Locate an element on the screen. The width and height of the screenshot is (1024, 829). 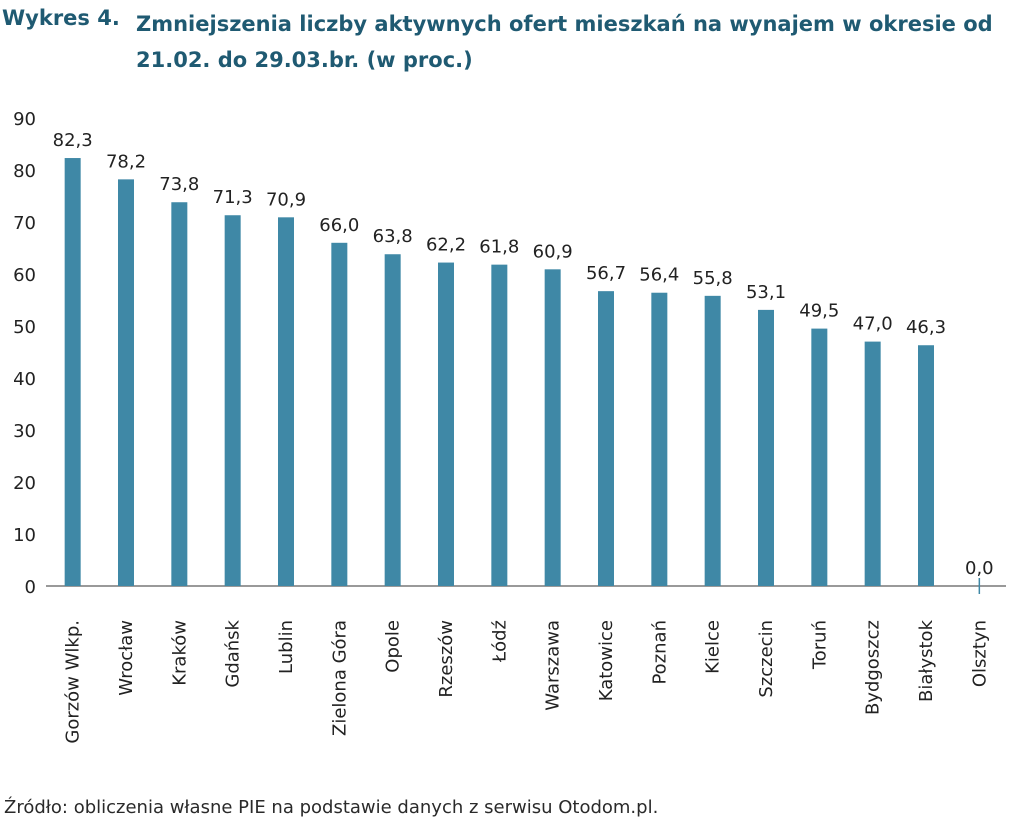
y-tick-label: 0 is located at coordinates (30, 587).